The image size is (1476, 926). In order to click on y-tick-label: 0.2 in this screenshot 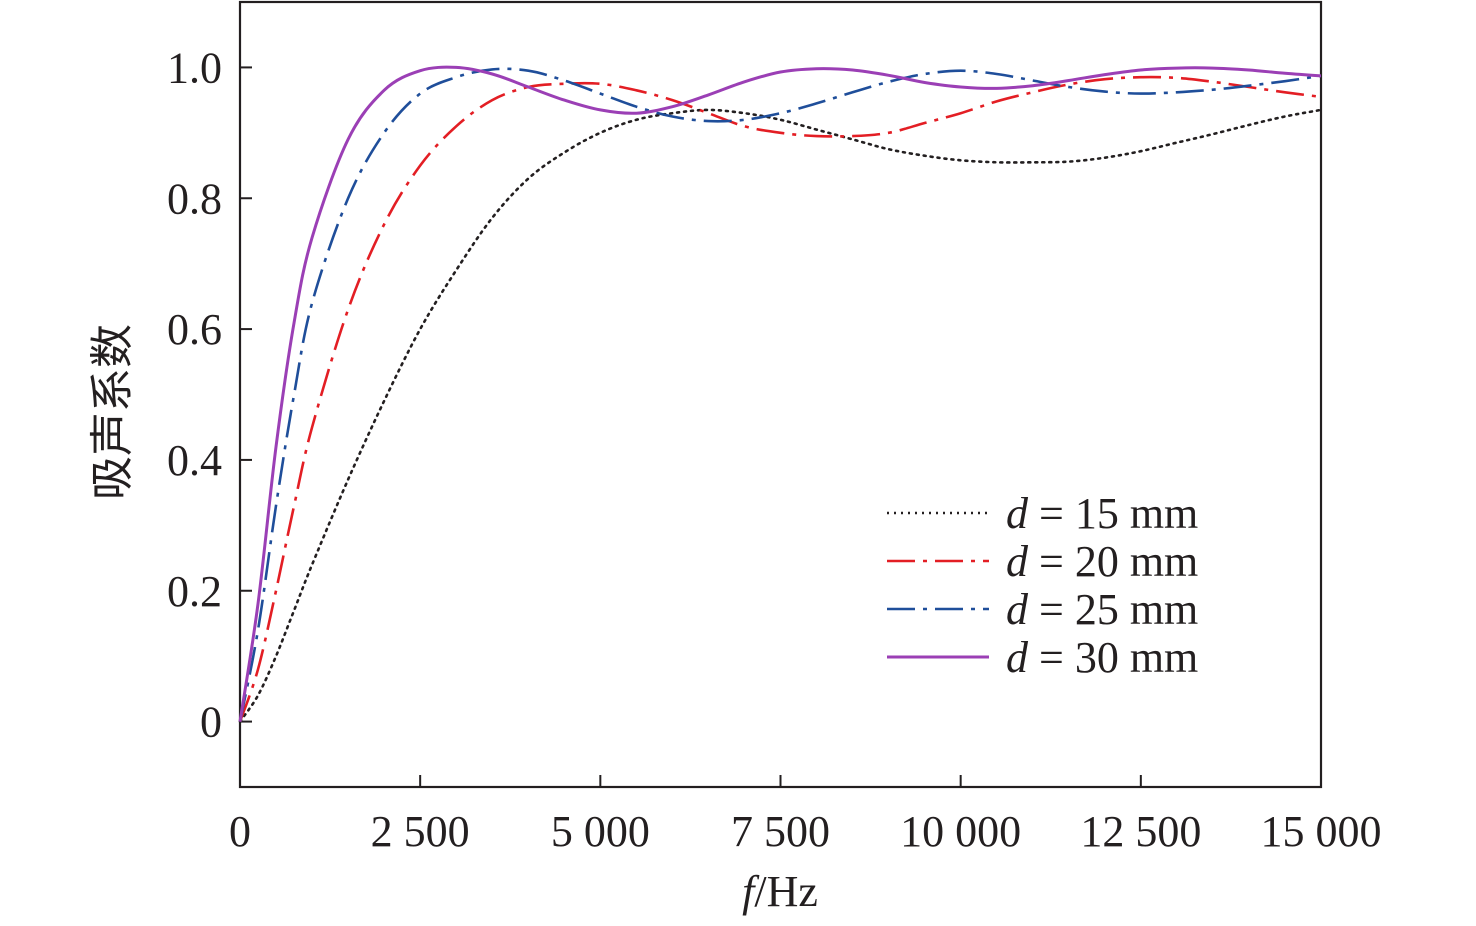, I will do `click(194, 591)`.